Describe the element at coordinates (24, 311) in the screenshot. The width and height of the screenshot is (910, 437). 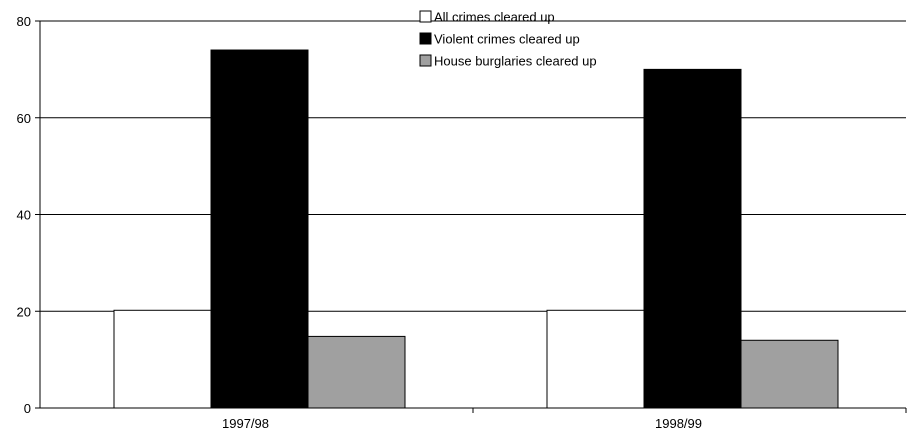
I see `y-tick-label: 20` at that location.